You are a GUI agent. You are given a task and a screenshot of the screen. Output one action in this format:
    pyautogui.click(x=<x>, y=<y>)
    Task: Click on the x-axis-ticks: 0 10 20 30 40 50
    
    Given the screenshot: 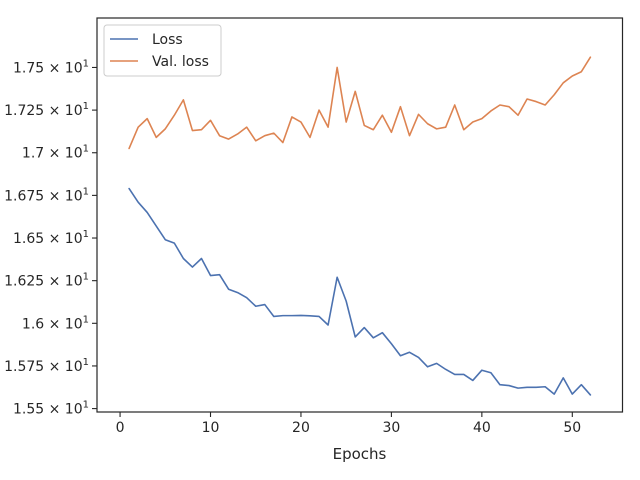 What is the action you would take?
    pyautogui.click(x=348, y=424)
    